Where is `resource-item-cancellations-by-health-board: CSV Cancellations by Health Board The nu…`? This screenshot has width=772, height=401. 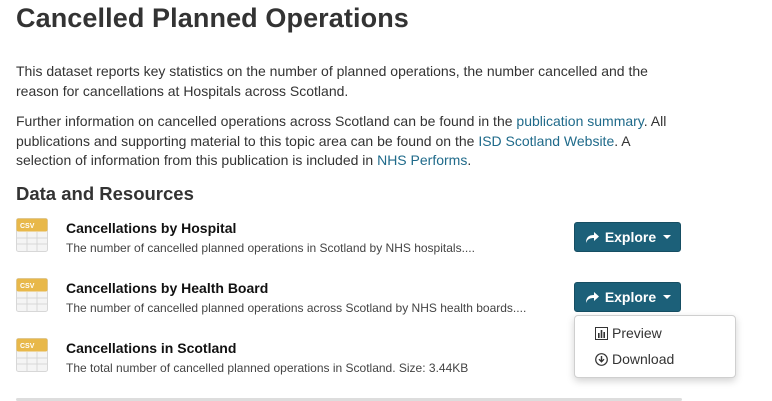 resource-item-cancellations-by-health-board: CSV Cancellations by Health Board The nu… is located at coordinates (351, 301).